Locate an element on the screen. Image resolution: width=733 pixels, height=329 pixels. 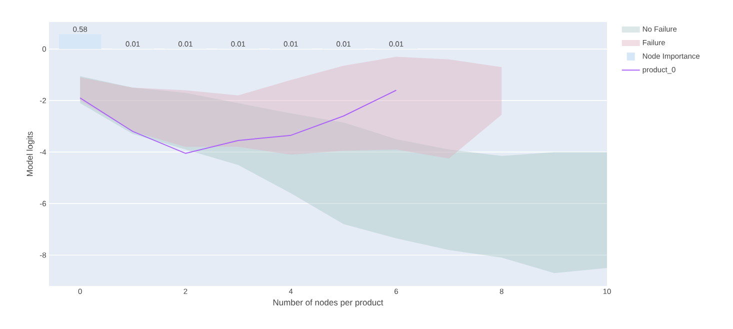
x-axis-title: Number of nodes per product is located at coordinates (328, 303).